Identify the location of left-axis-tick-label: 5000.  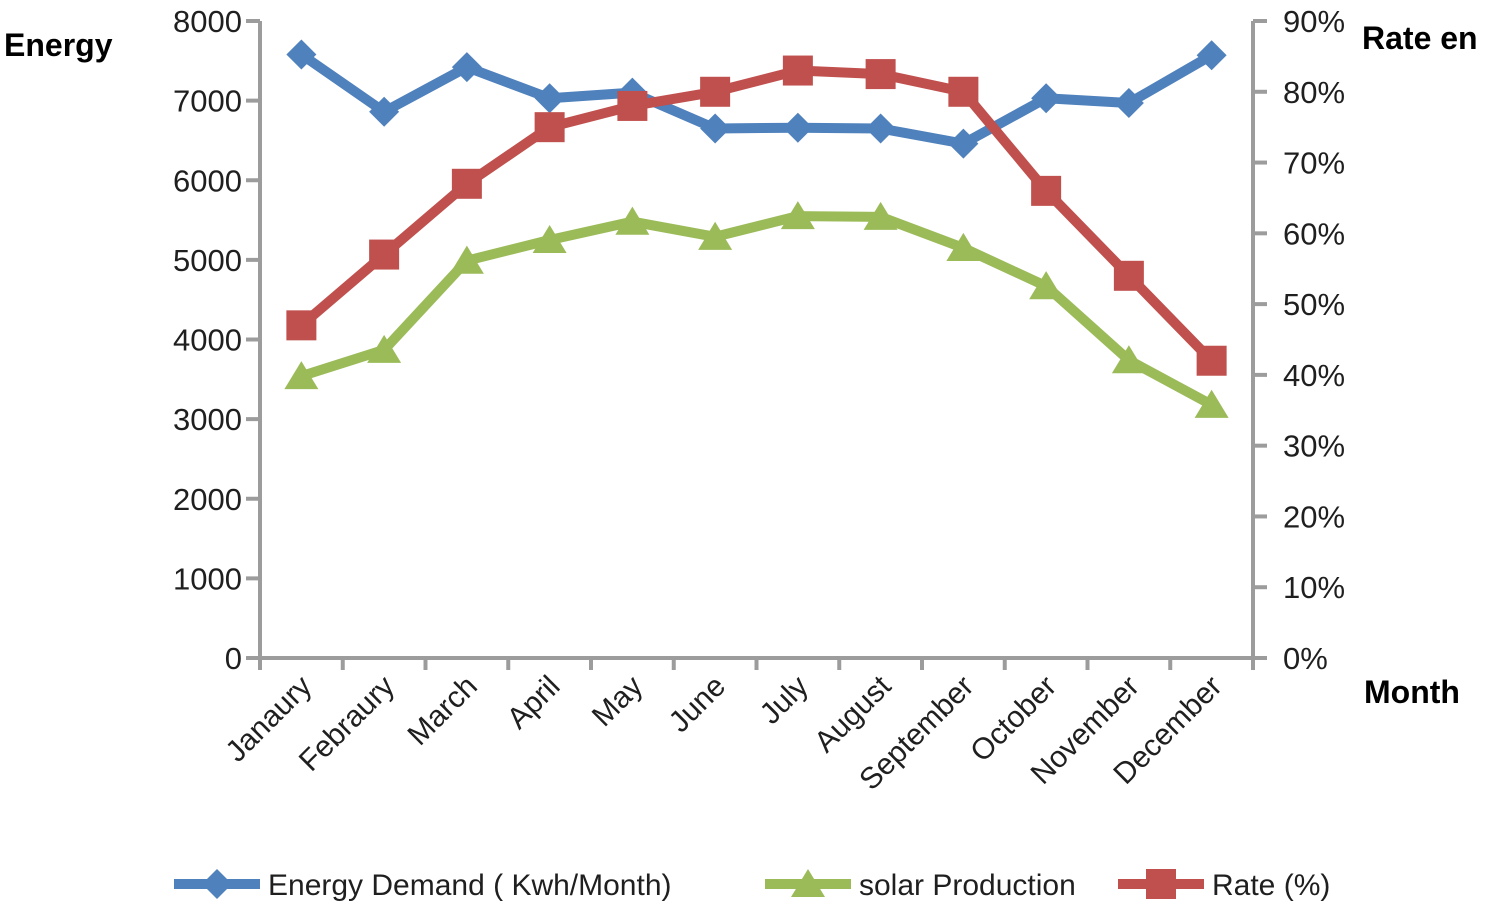
(207, 260).